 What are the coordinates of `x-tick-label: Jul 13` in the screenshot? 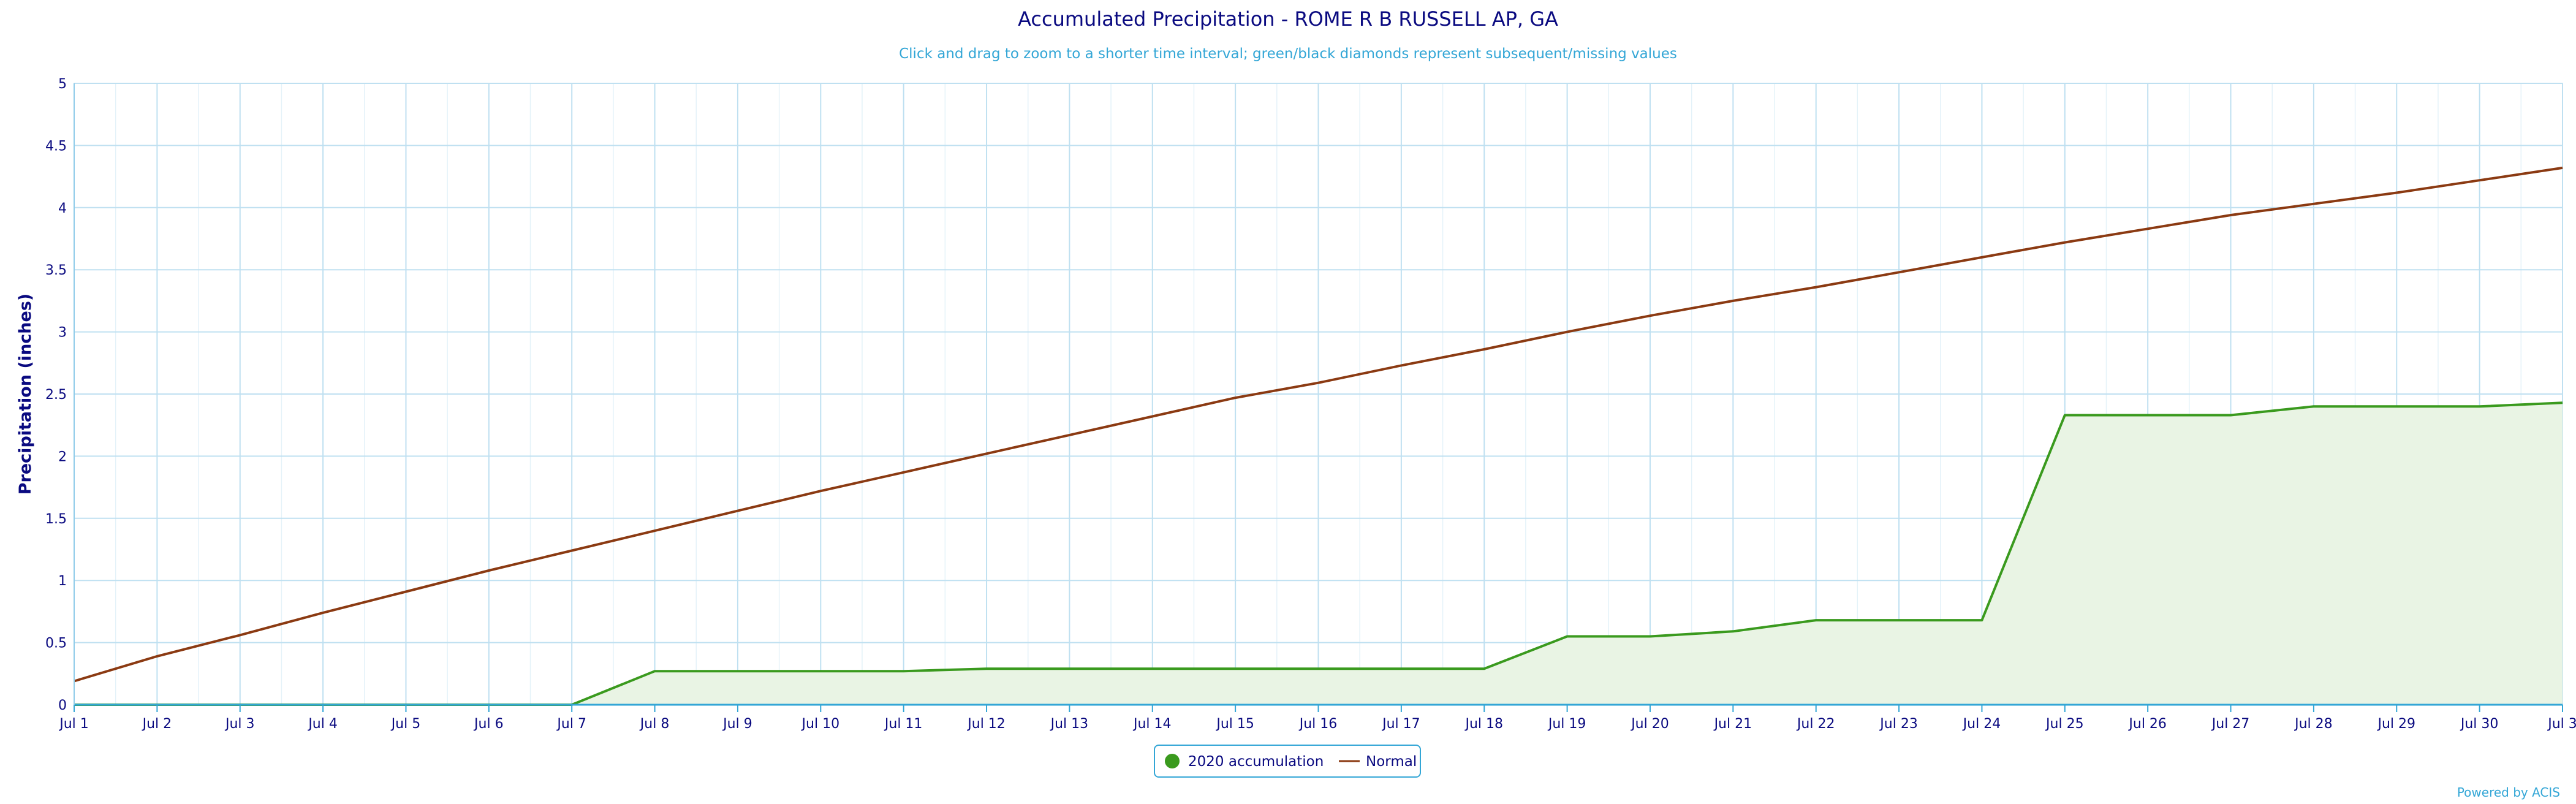 It's located at (1069, 724).